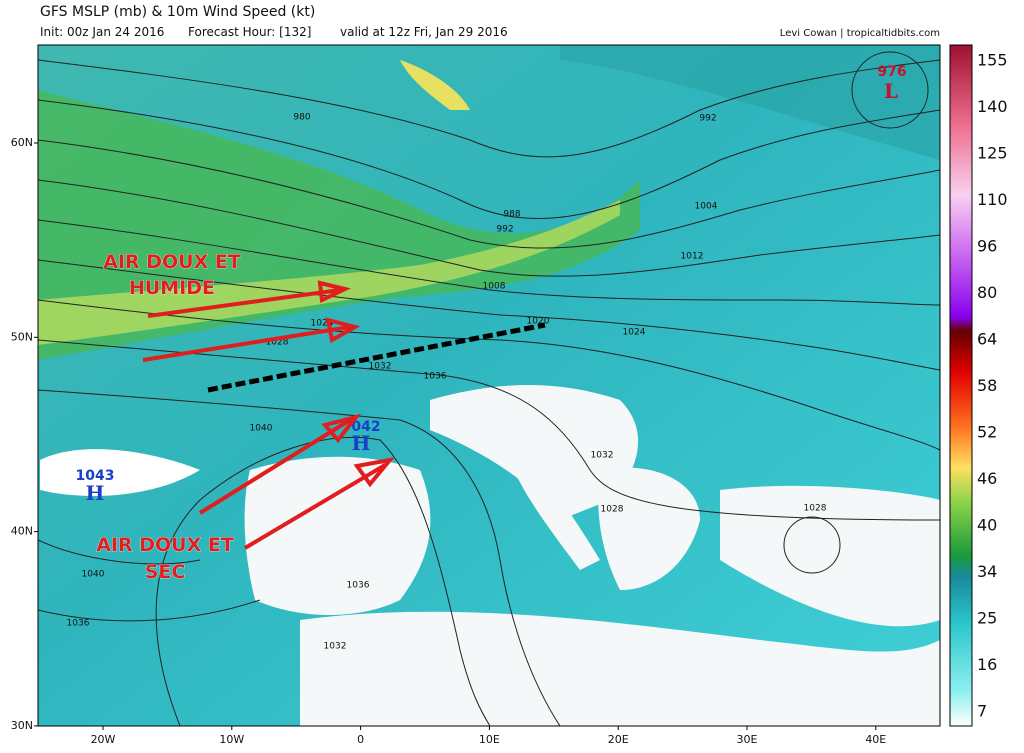  Describe the element at coordinates (555, 510) in the screenshot. I see `italy` at that location.